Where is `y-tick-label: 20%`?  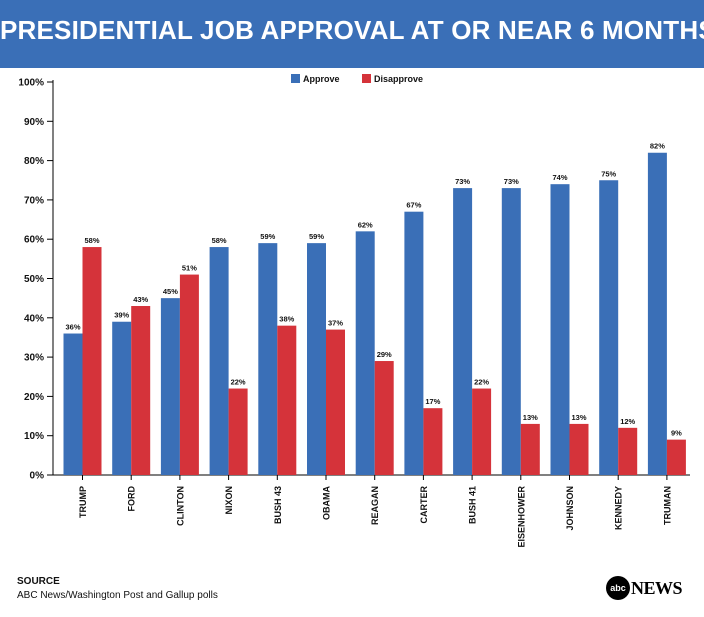 y-tick-label: 20% is located at coordinates (34, 397).